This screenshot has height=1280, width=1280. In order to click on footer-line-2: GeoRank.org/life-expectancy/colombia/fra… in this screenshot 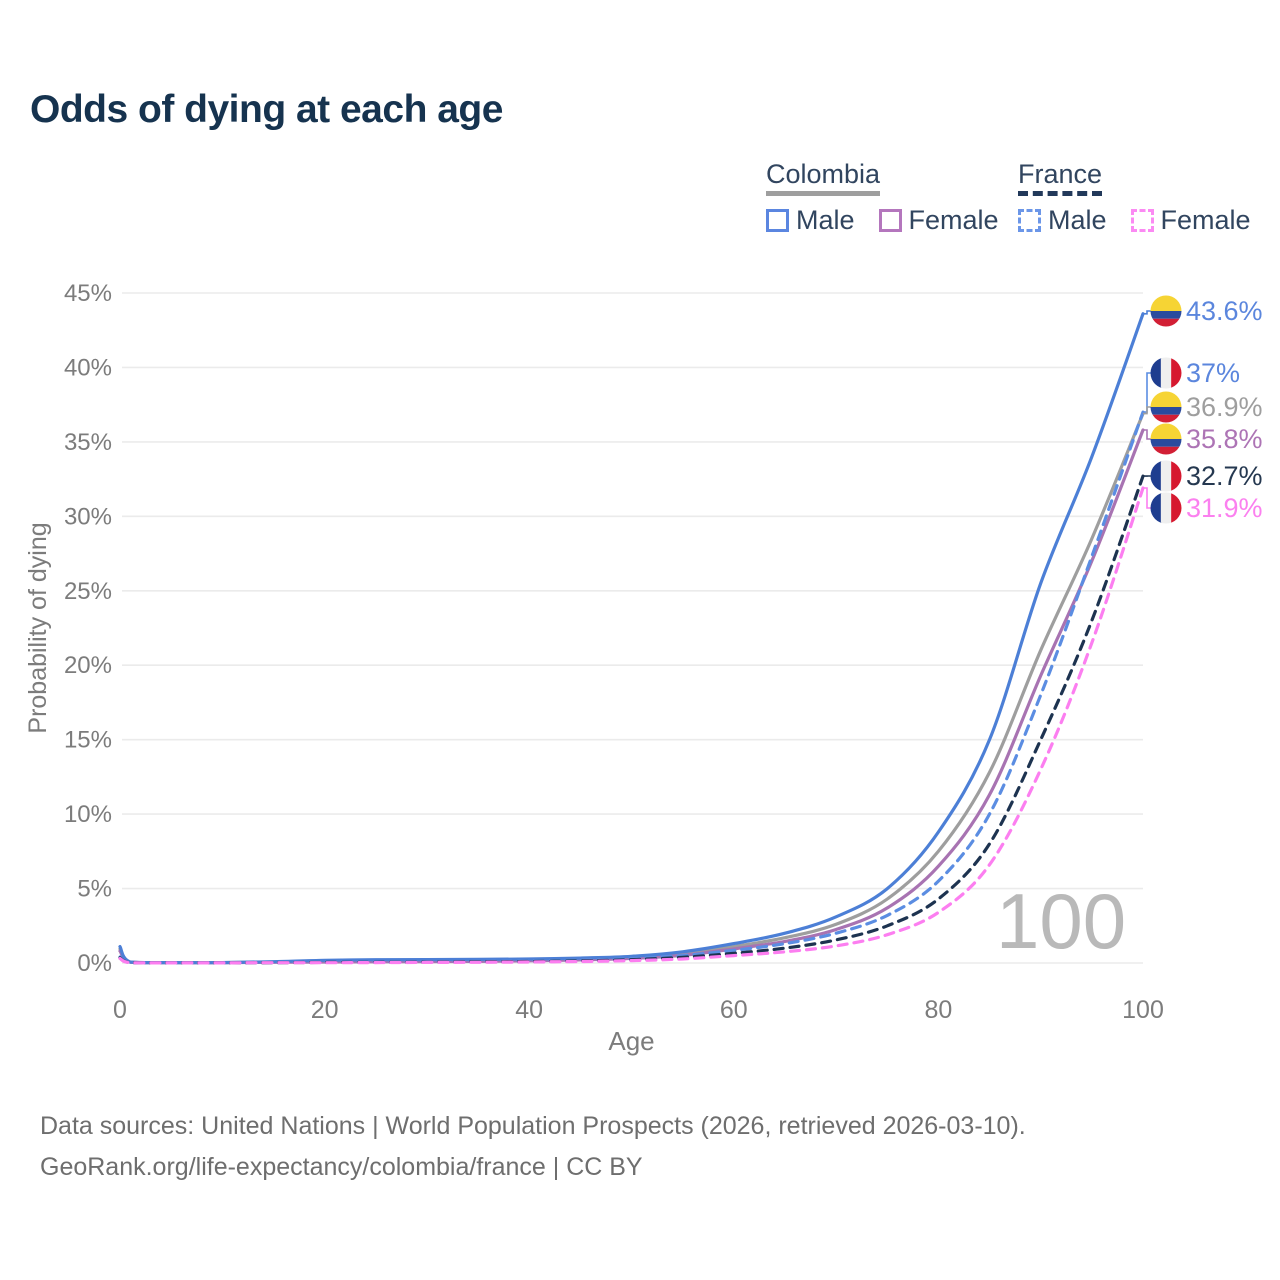, I will do `click(341, 1166)`.